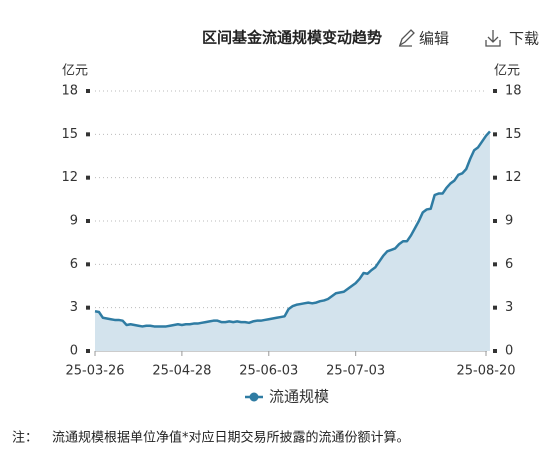 The image size is (559, 463). Describe the element at coordinates (25, 438) in the screenshot. I see `note-label: 注：` at that location.